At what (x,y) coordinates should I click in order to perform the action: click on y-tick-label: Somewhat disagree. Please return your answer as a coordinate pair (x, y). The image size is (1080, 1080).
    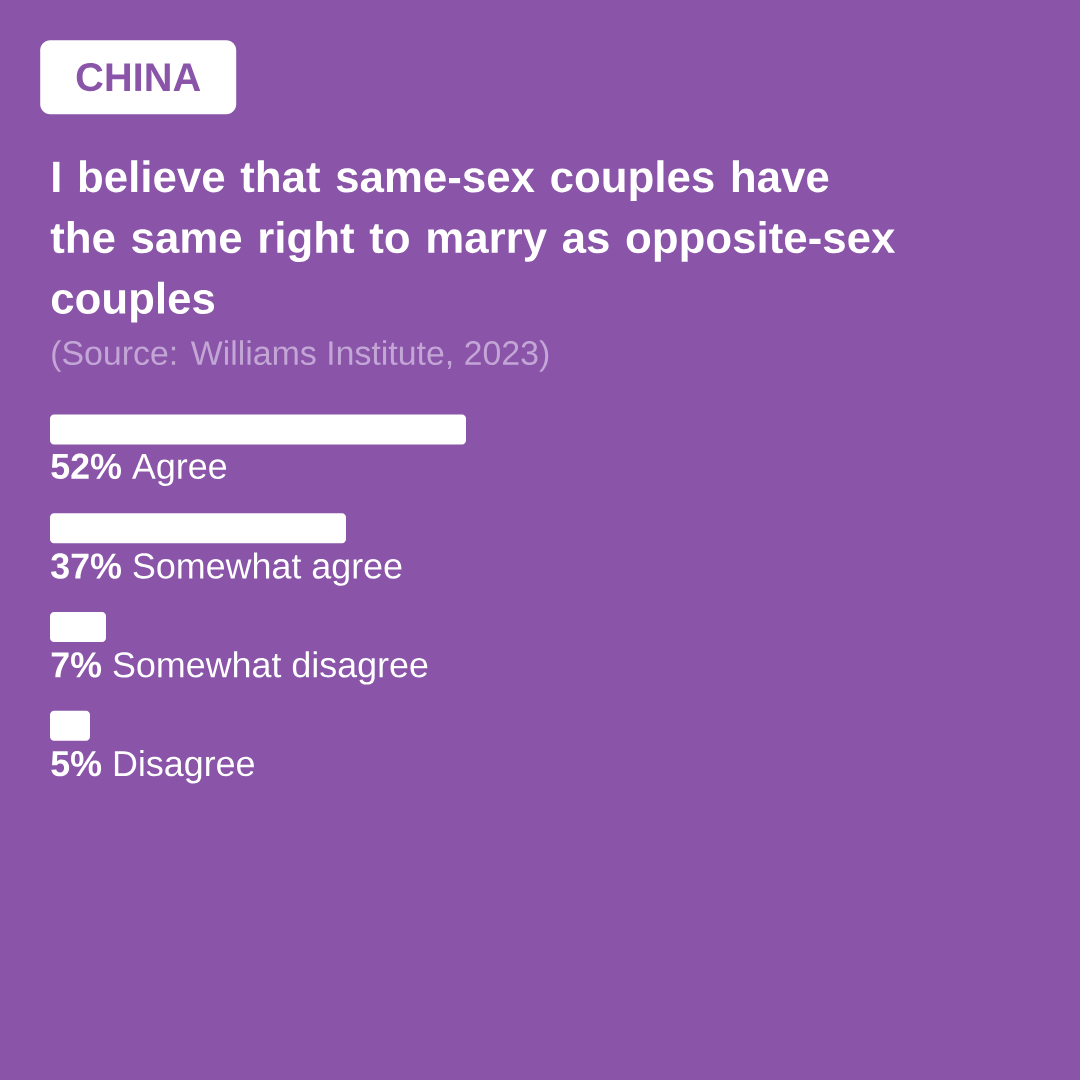
    Looking at the image, I should click on (270, 668).